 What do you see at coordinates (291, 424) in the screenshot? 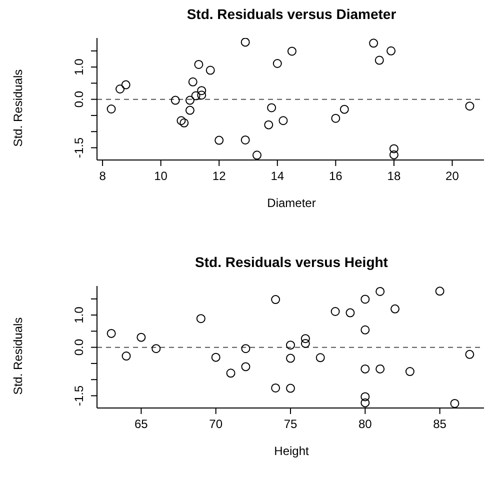
I see `x-tick-label: 75` at bounding box center [291, 424].